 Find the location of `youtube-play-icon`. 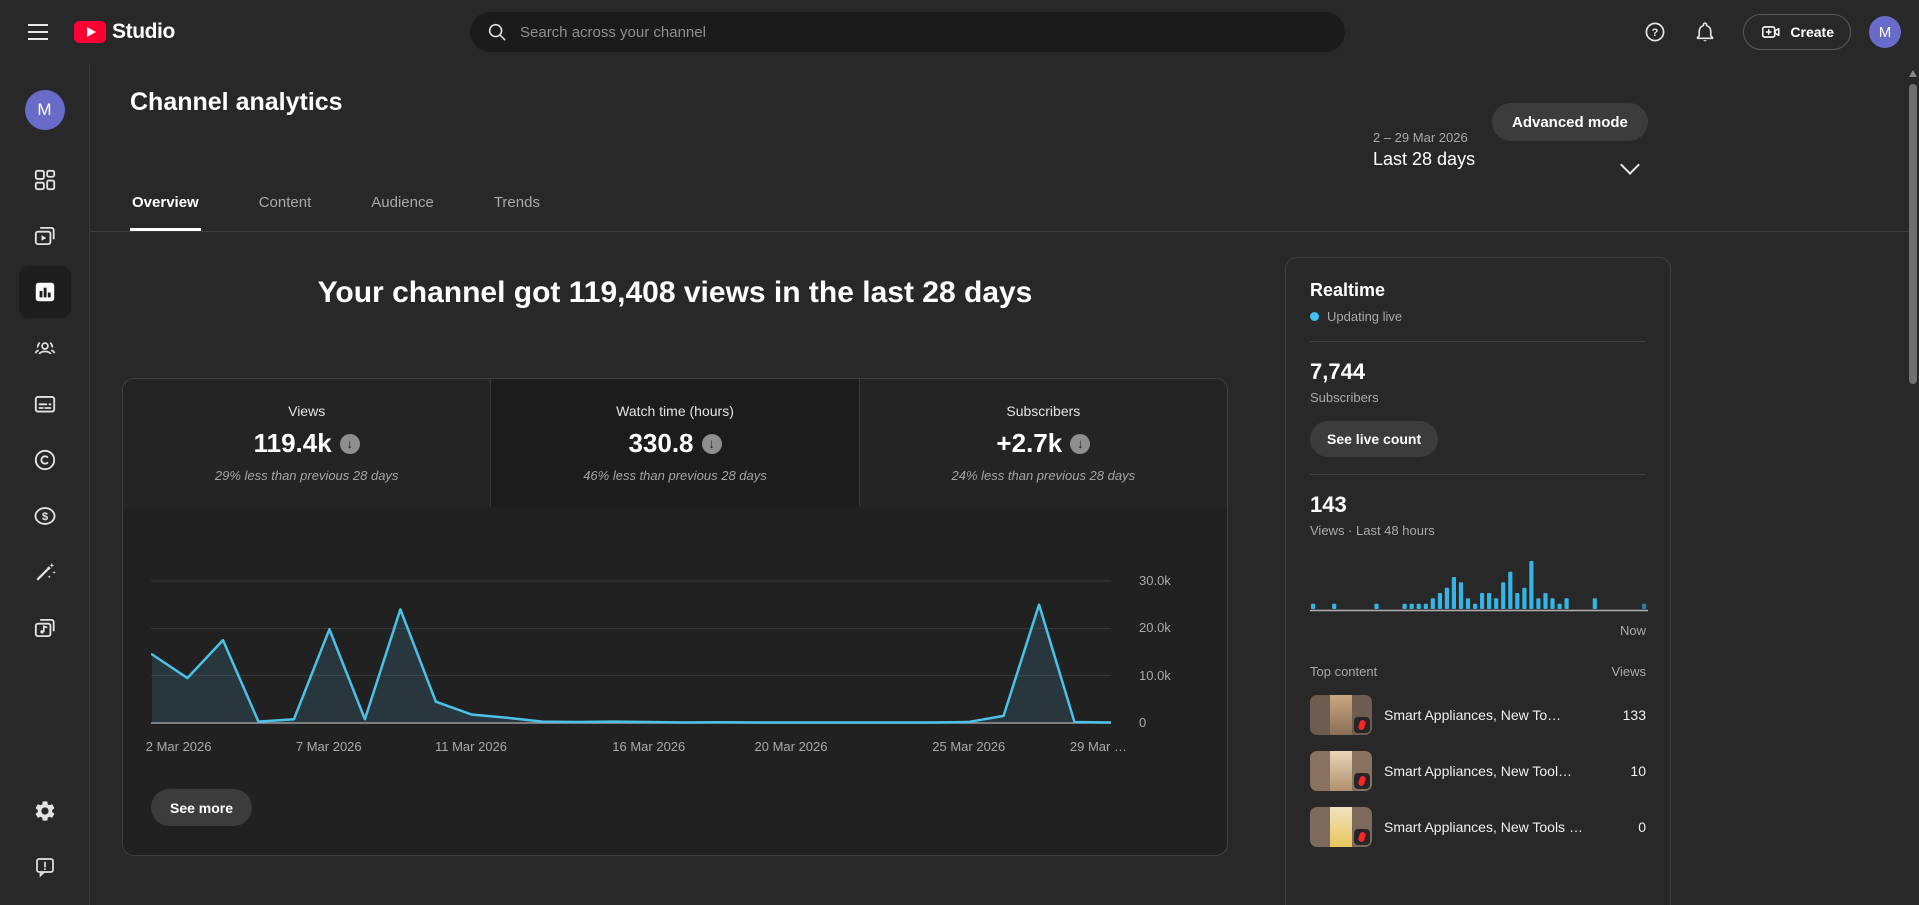

youtube-play-icon is located at coordinates (90, 32).